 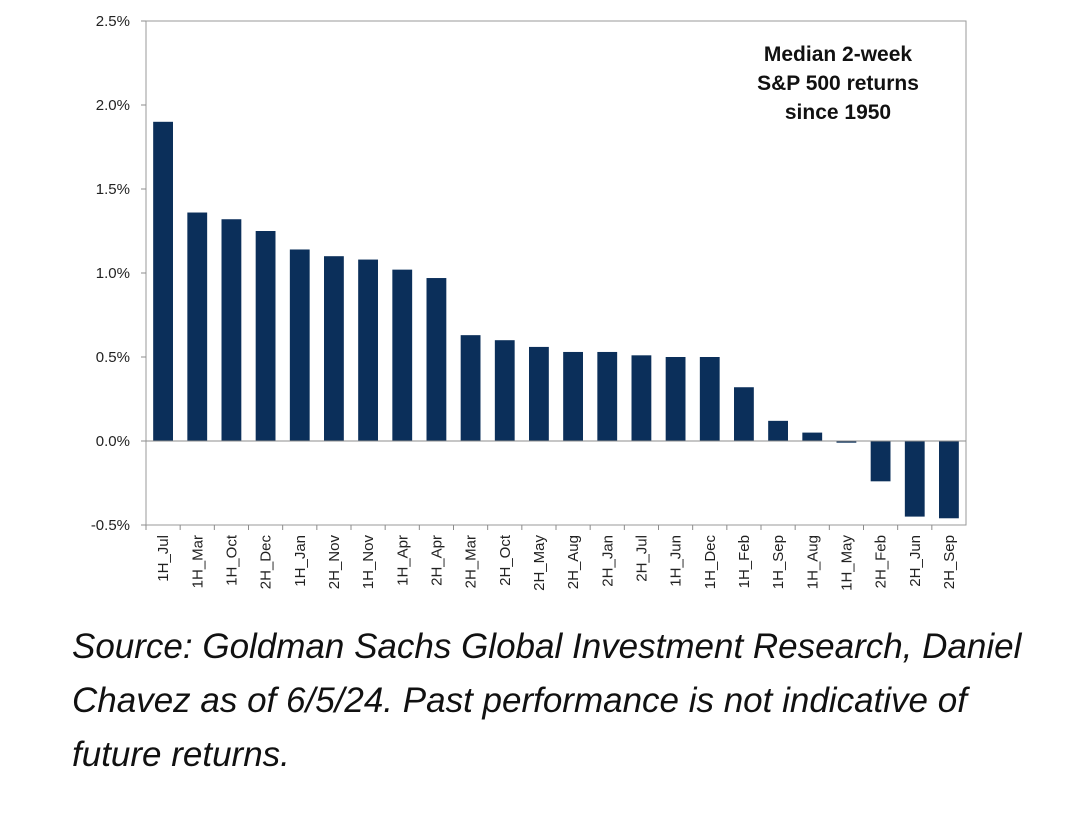 I want to click on x-category-label: 1H_Jun, so click(x=676, y=561).